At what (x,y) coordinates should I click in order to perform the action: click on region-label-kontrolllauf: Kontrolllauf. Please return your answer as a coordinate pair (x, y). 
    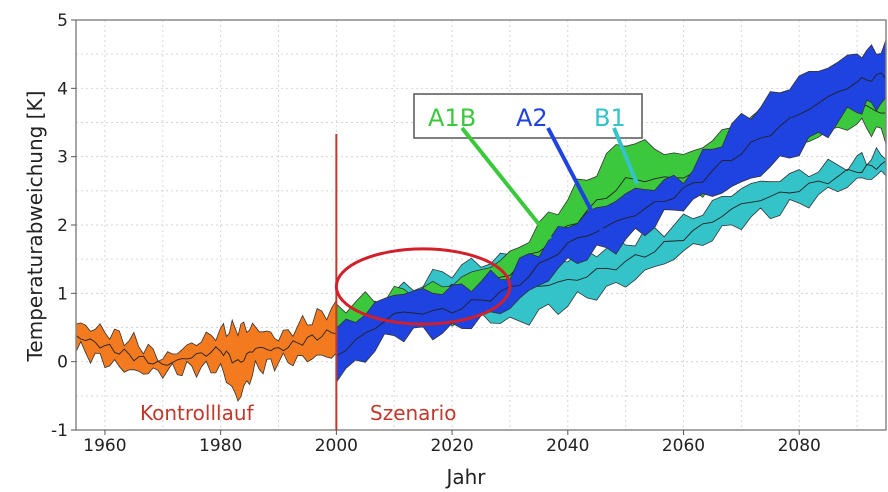
    Looking at the image, I should click on (197, 413).